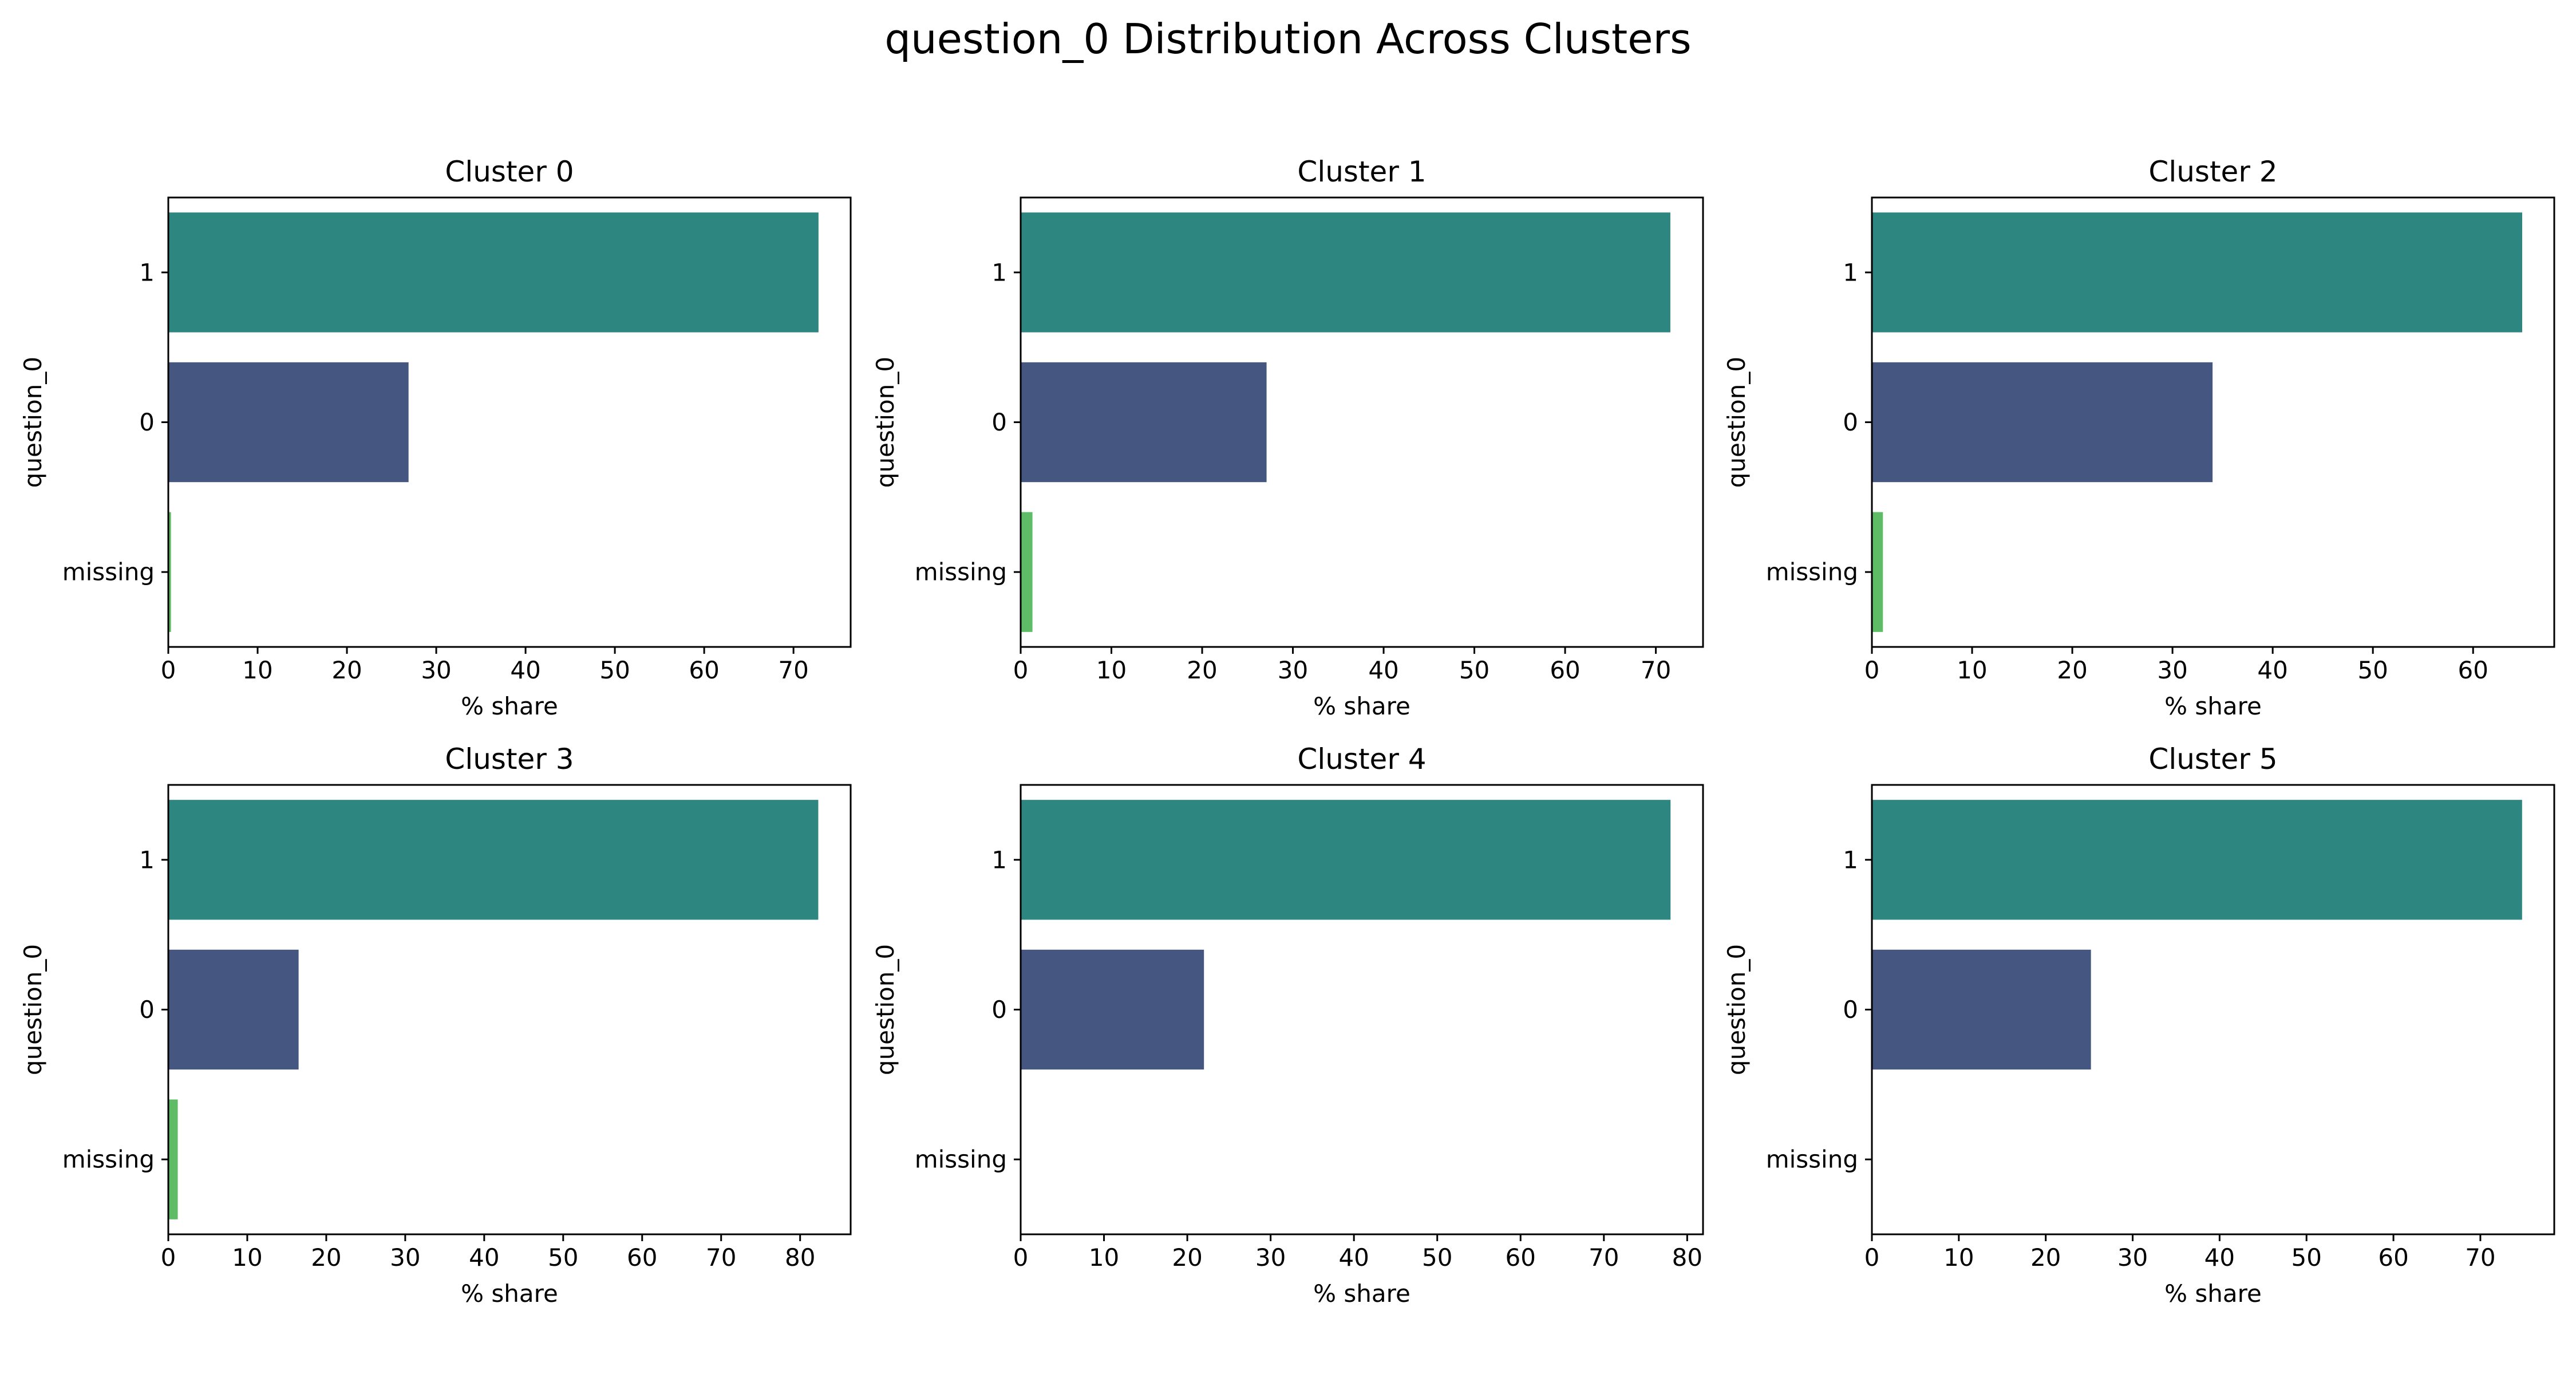  I want to click on subplot-title: Cluster 1, so click(1361, 171).